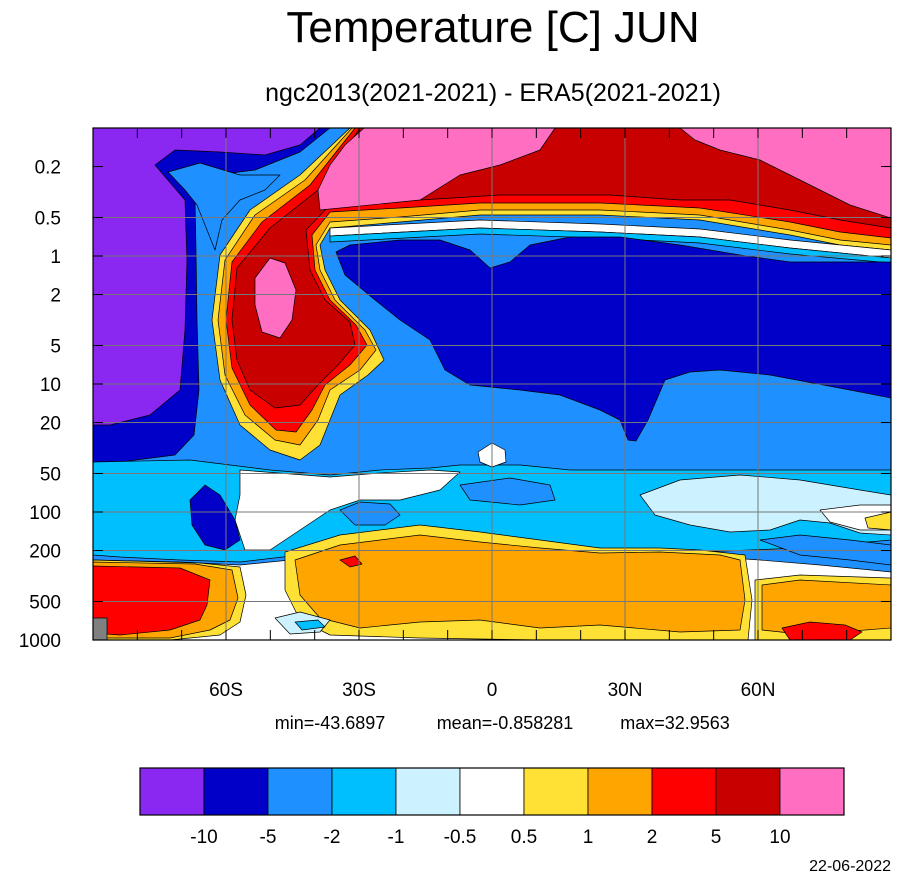  What do you see at coordinates (226, 690) in the screenshot?
I see `x-tick-label: 60S` at bounding box center [226, 690].